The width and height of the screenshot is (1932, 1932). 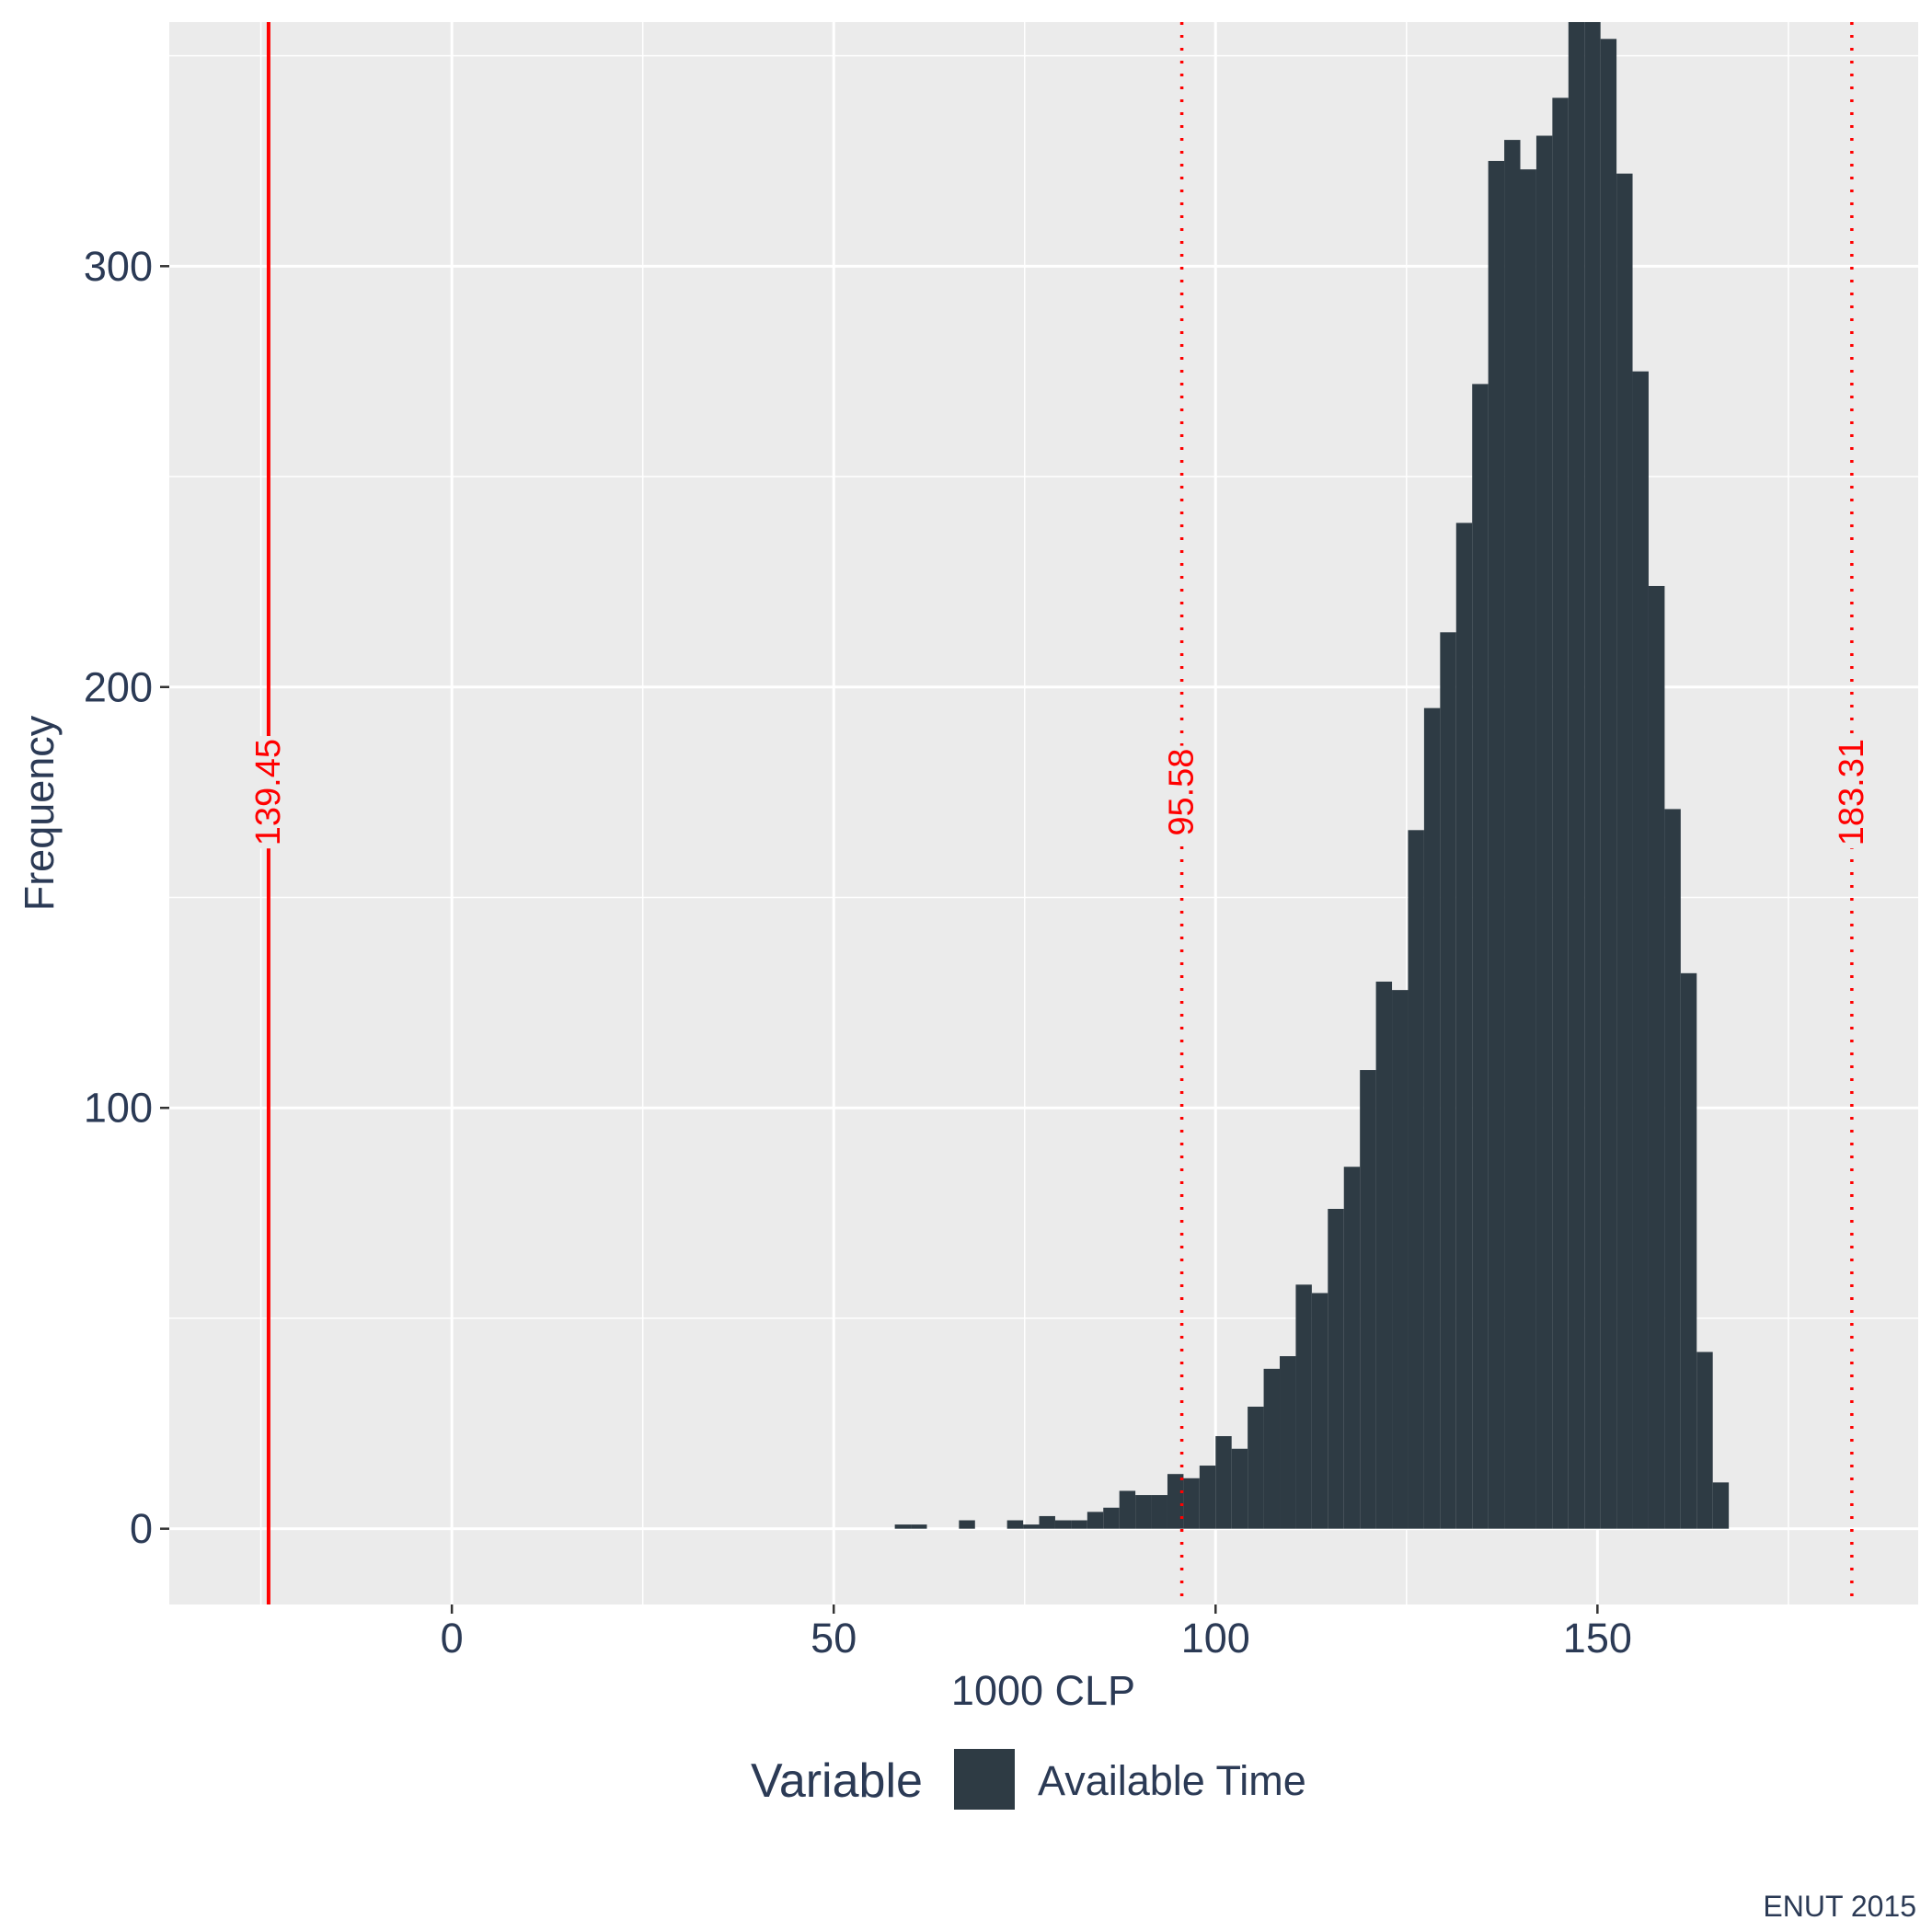 I want to click on reference-line-label: 95.58, so click(x=1182, y=792).